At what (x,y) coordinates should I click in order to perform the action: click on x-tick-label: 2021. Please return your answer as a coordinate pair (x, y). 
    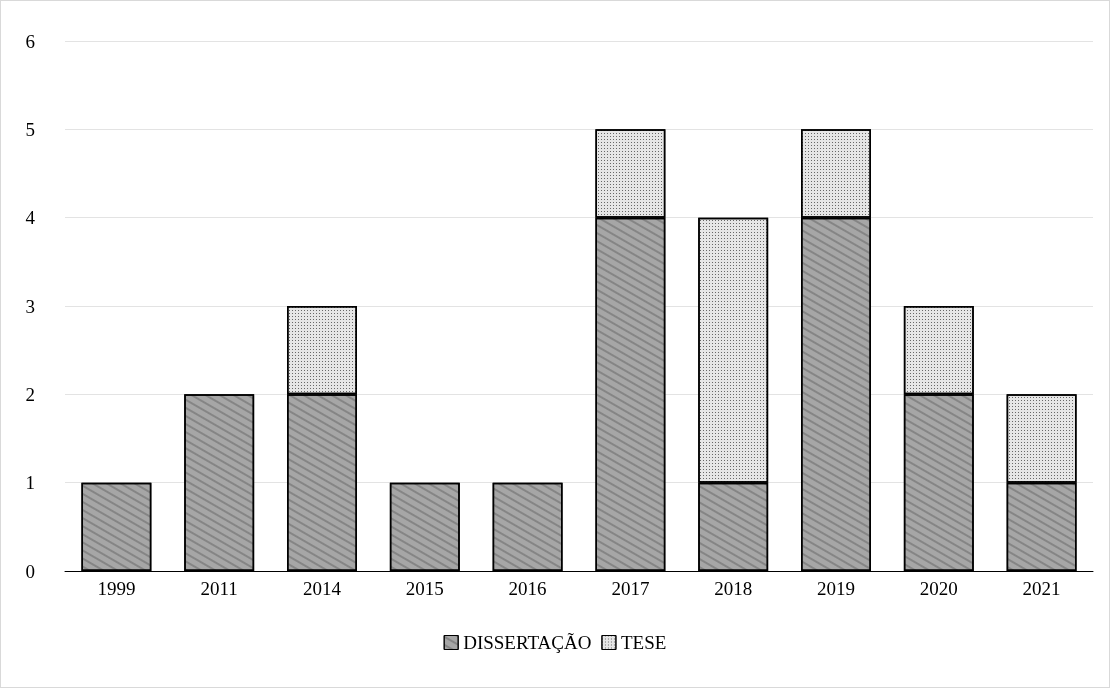
    Looking at the image, I should click on (1041, 588).